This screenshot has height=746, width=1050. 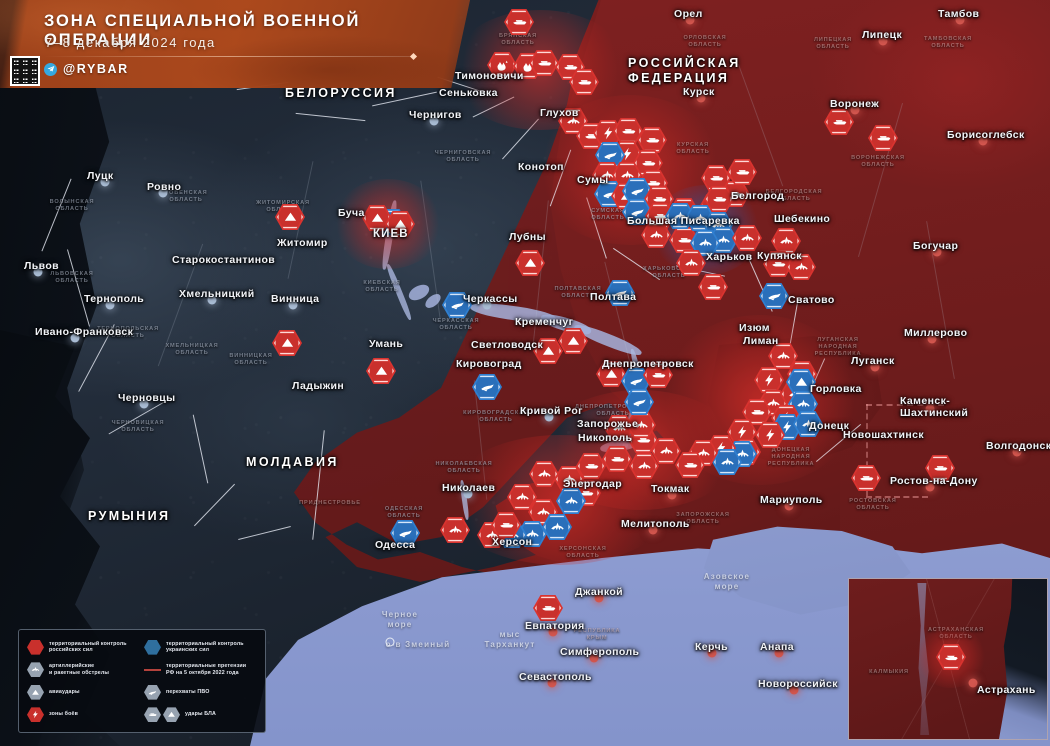 I want to click on city-label: Кировоград, so click(x=489, y=364).